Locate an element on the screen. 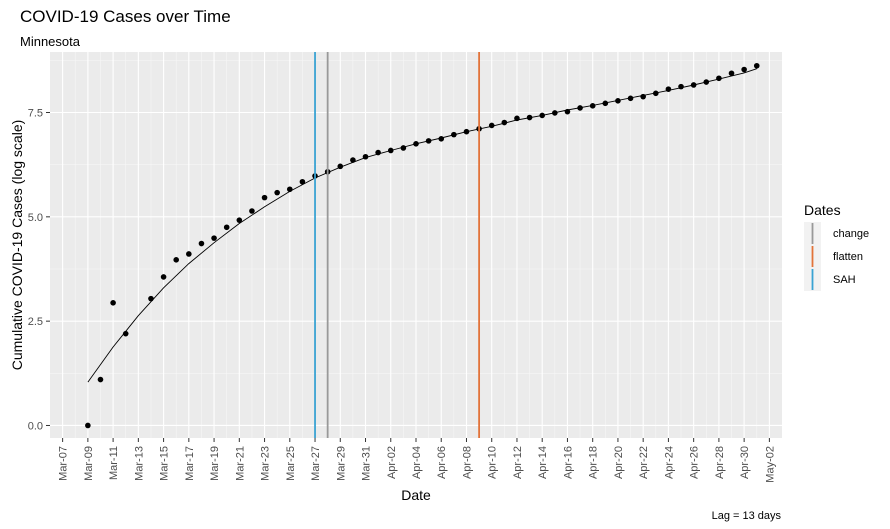  legend: Dates change flatten SAH is located at coordinates (836, 246).